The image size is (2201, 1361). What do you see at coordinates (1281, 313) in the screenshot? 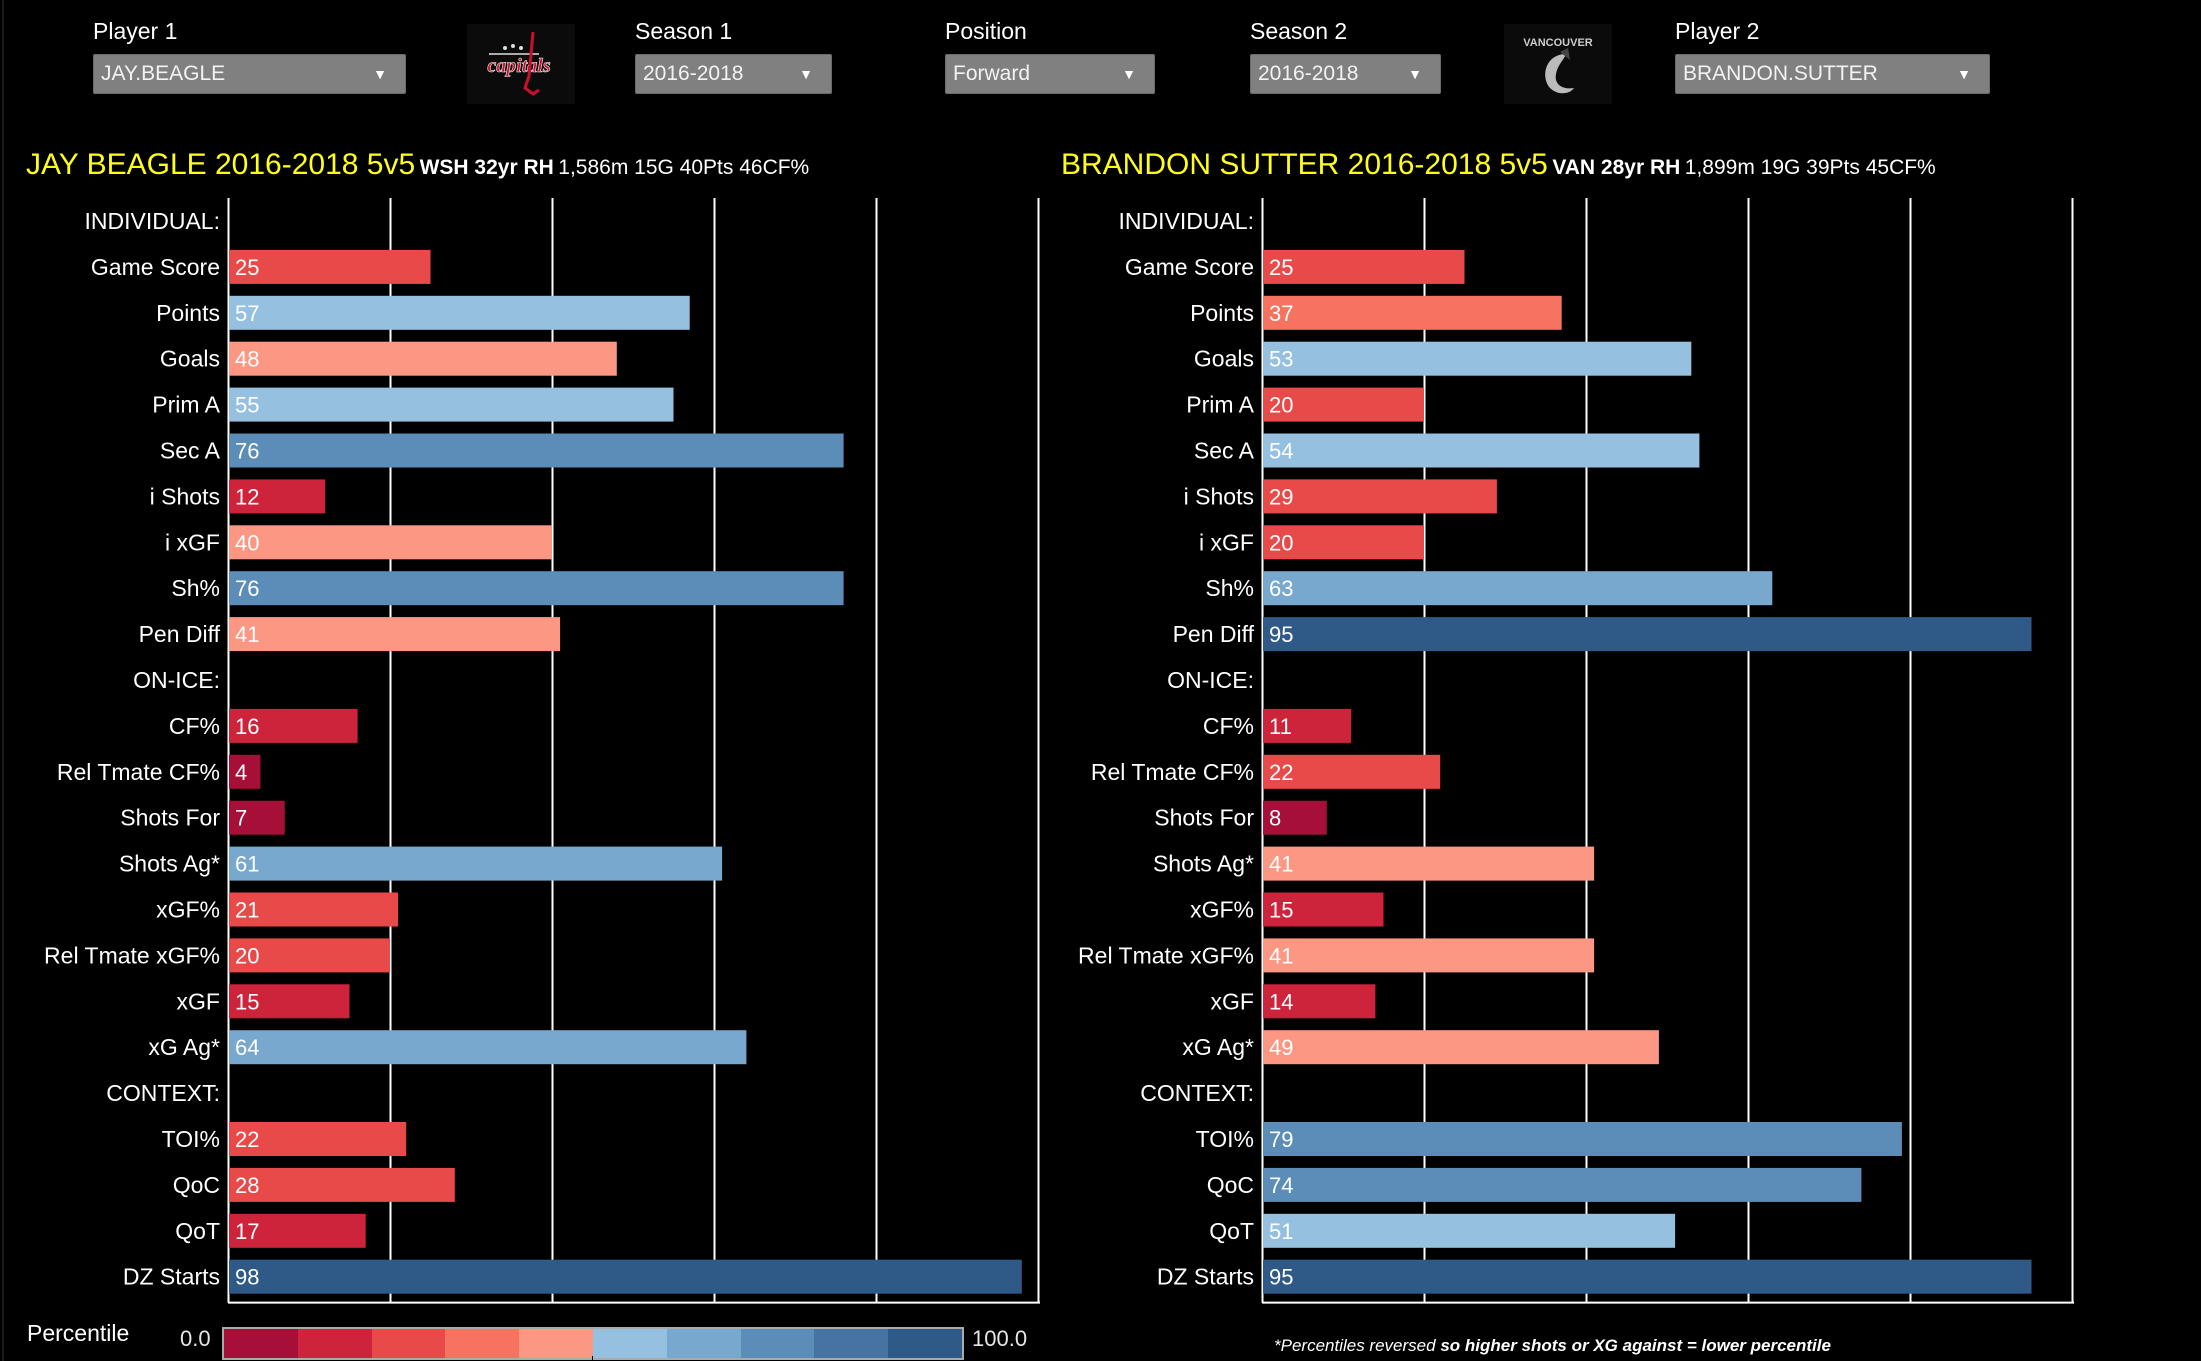
I see `bar-value-label: 37` at bounding box center [1281, 313].